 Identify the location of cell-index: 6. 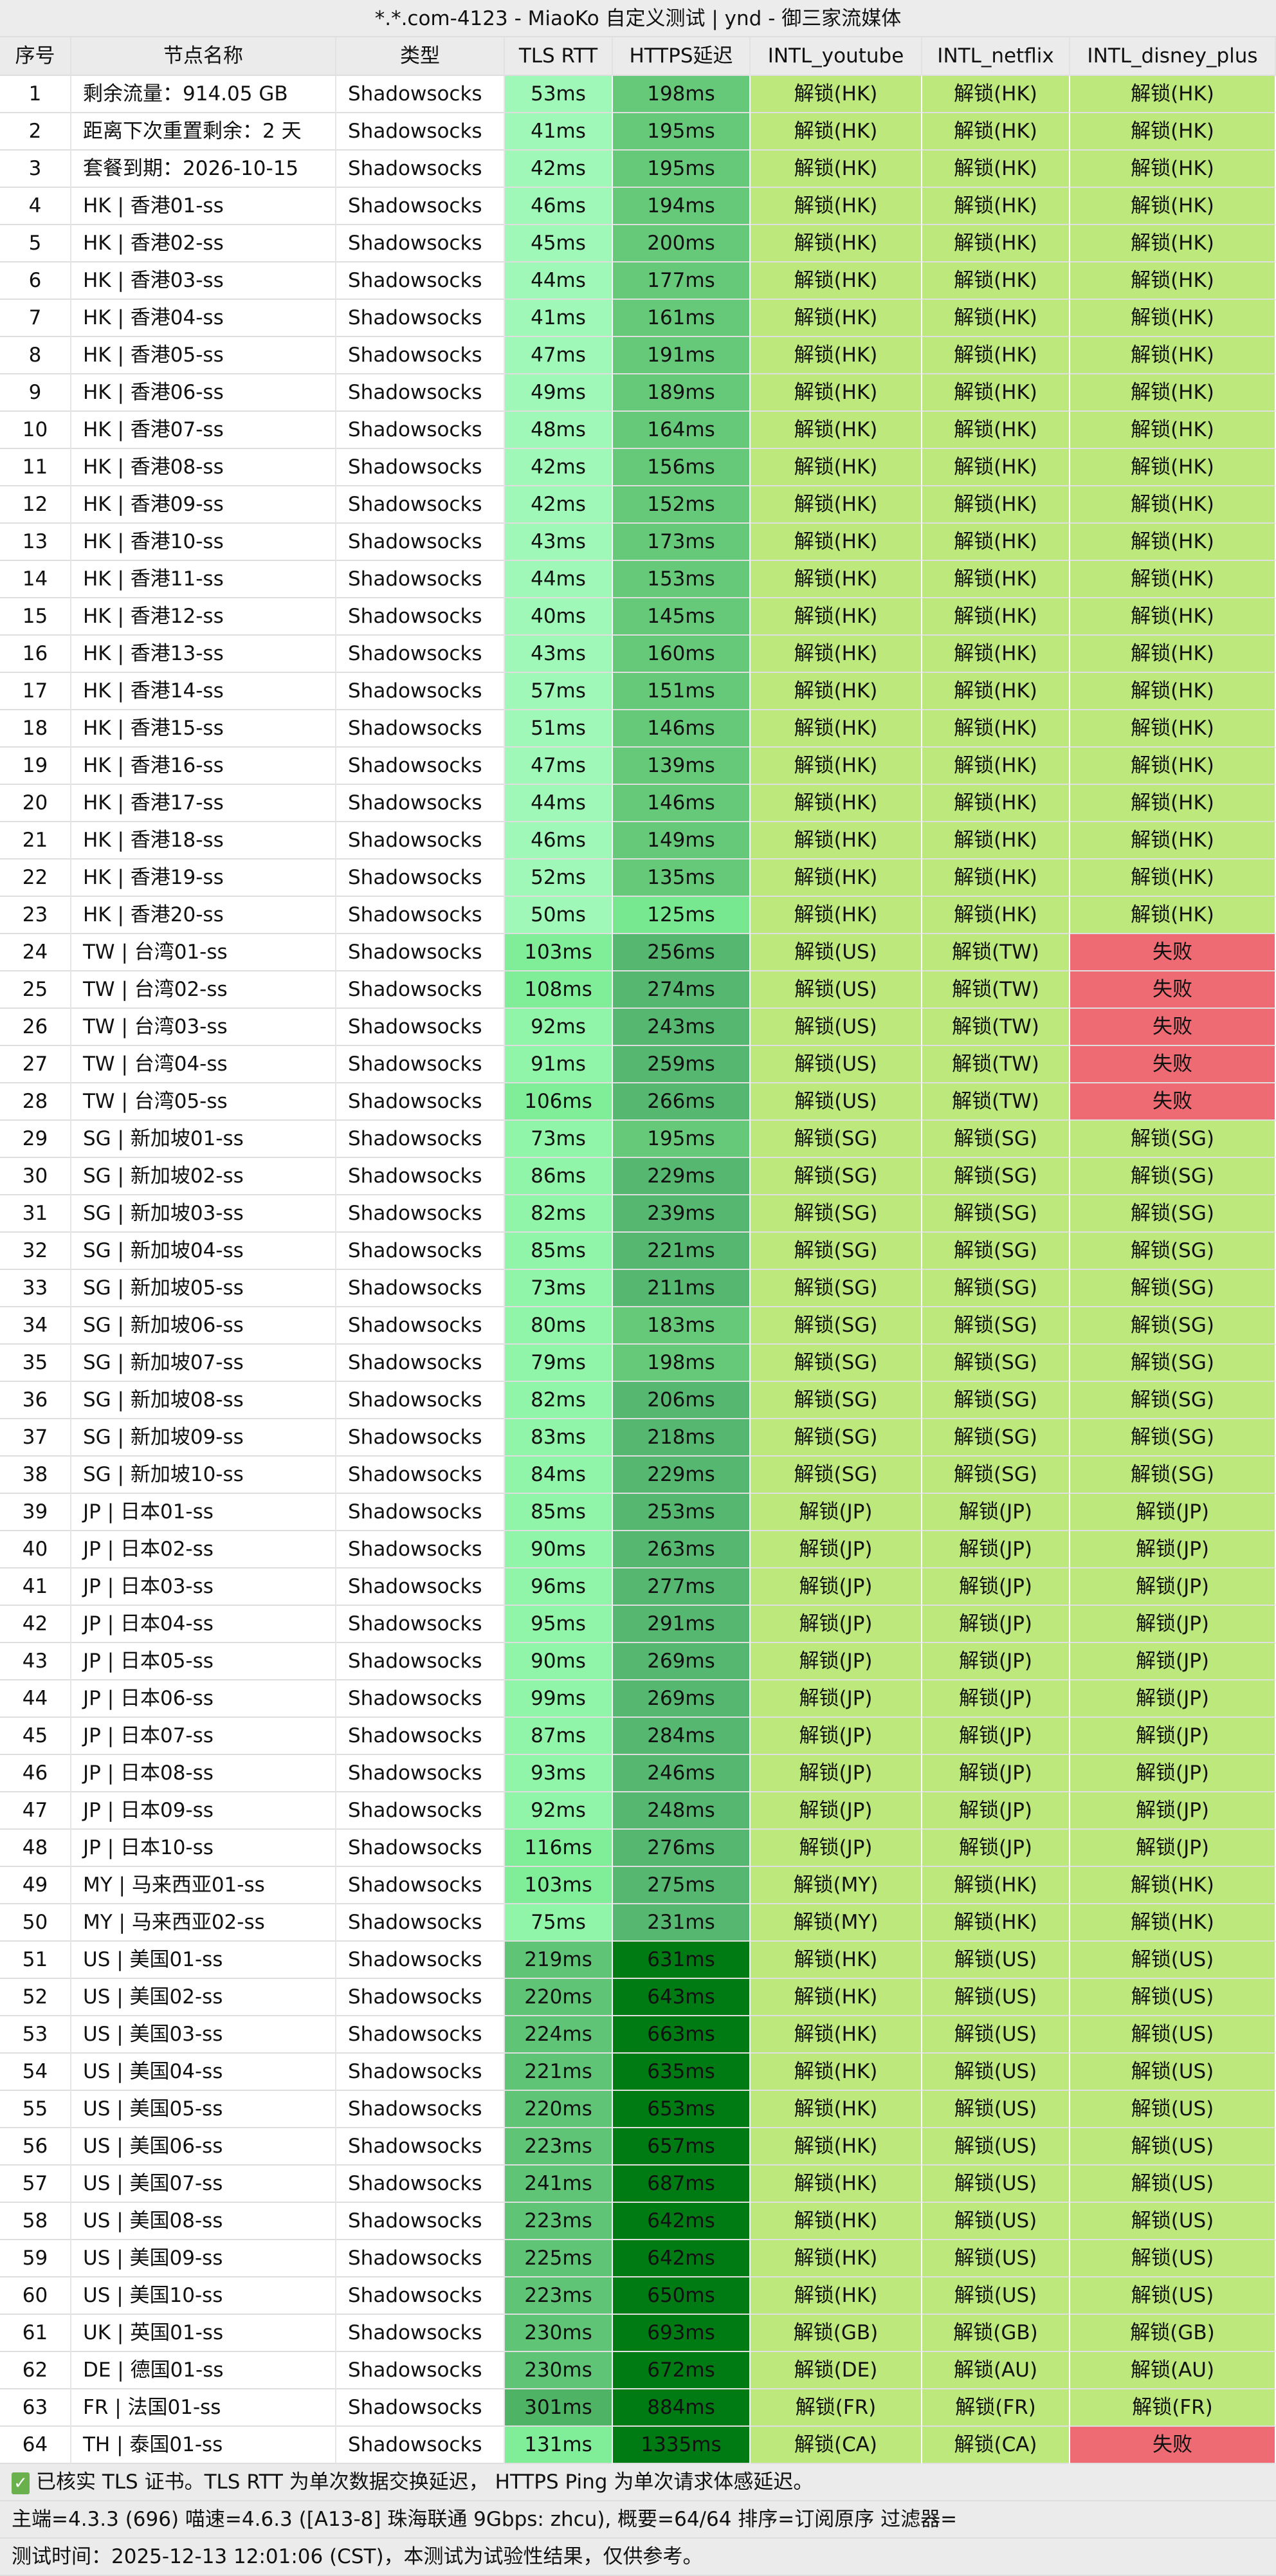
(35, 281).